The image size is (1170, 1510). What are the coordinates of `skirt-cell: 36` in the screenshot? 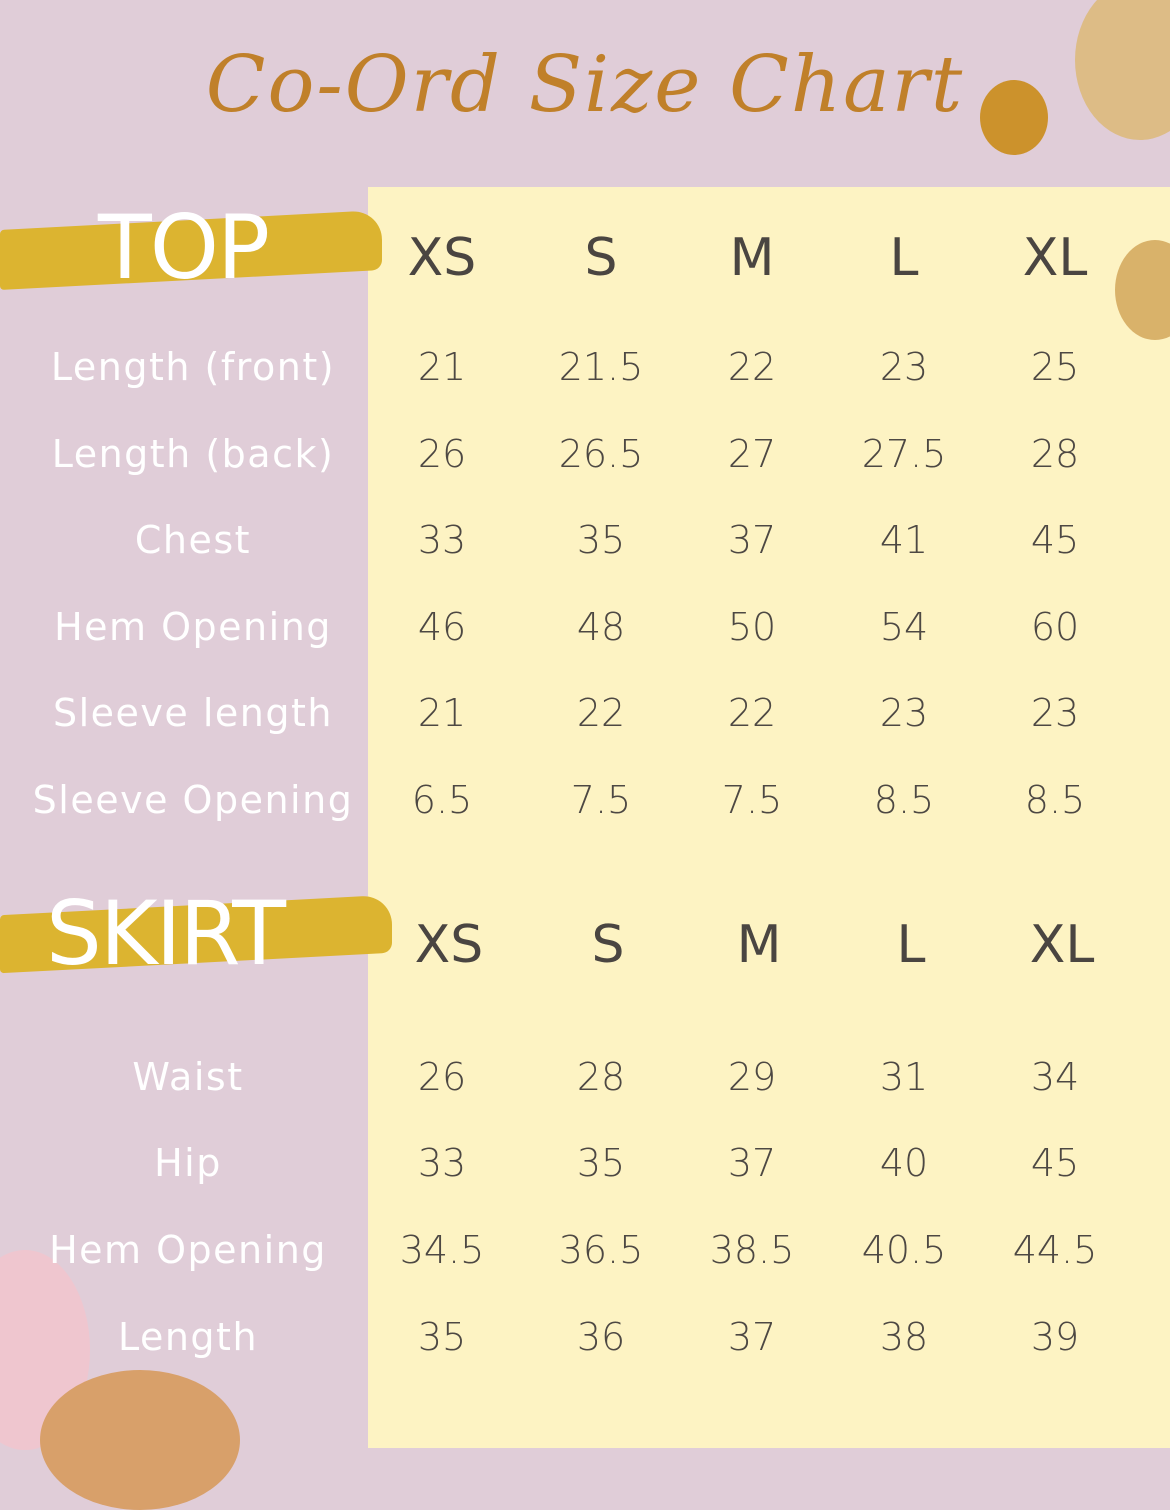 It's located at (601, 1337).